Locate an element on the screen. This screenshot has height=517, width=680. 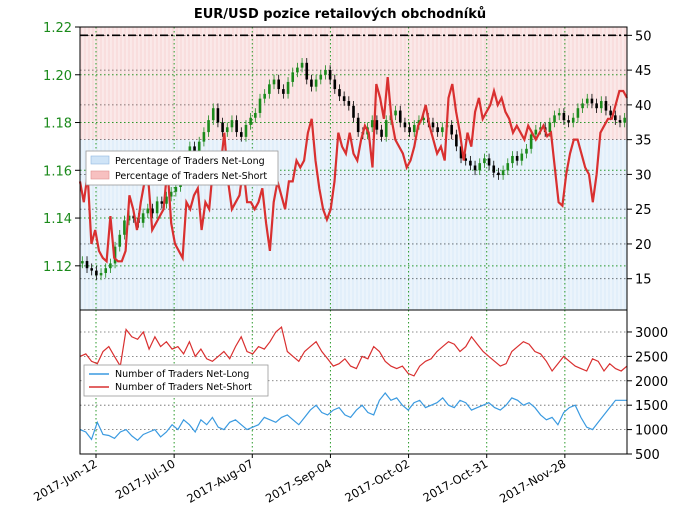
count-tick-label: 500 is located at coordinates (647, 455).